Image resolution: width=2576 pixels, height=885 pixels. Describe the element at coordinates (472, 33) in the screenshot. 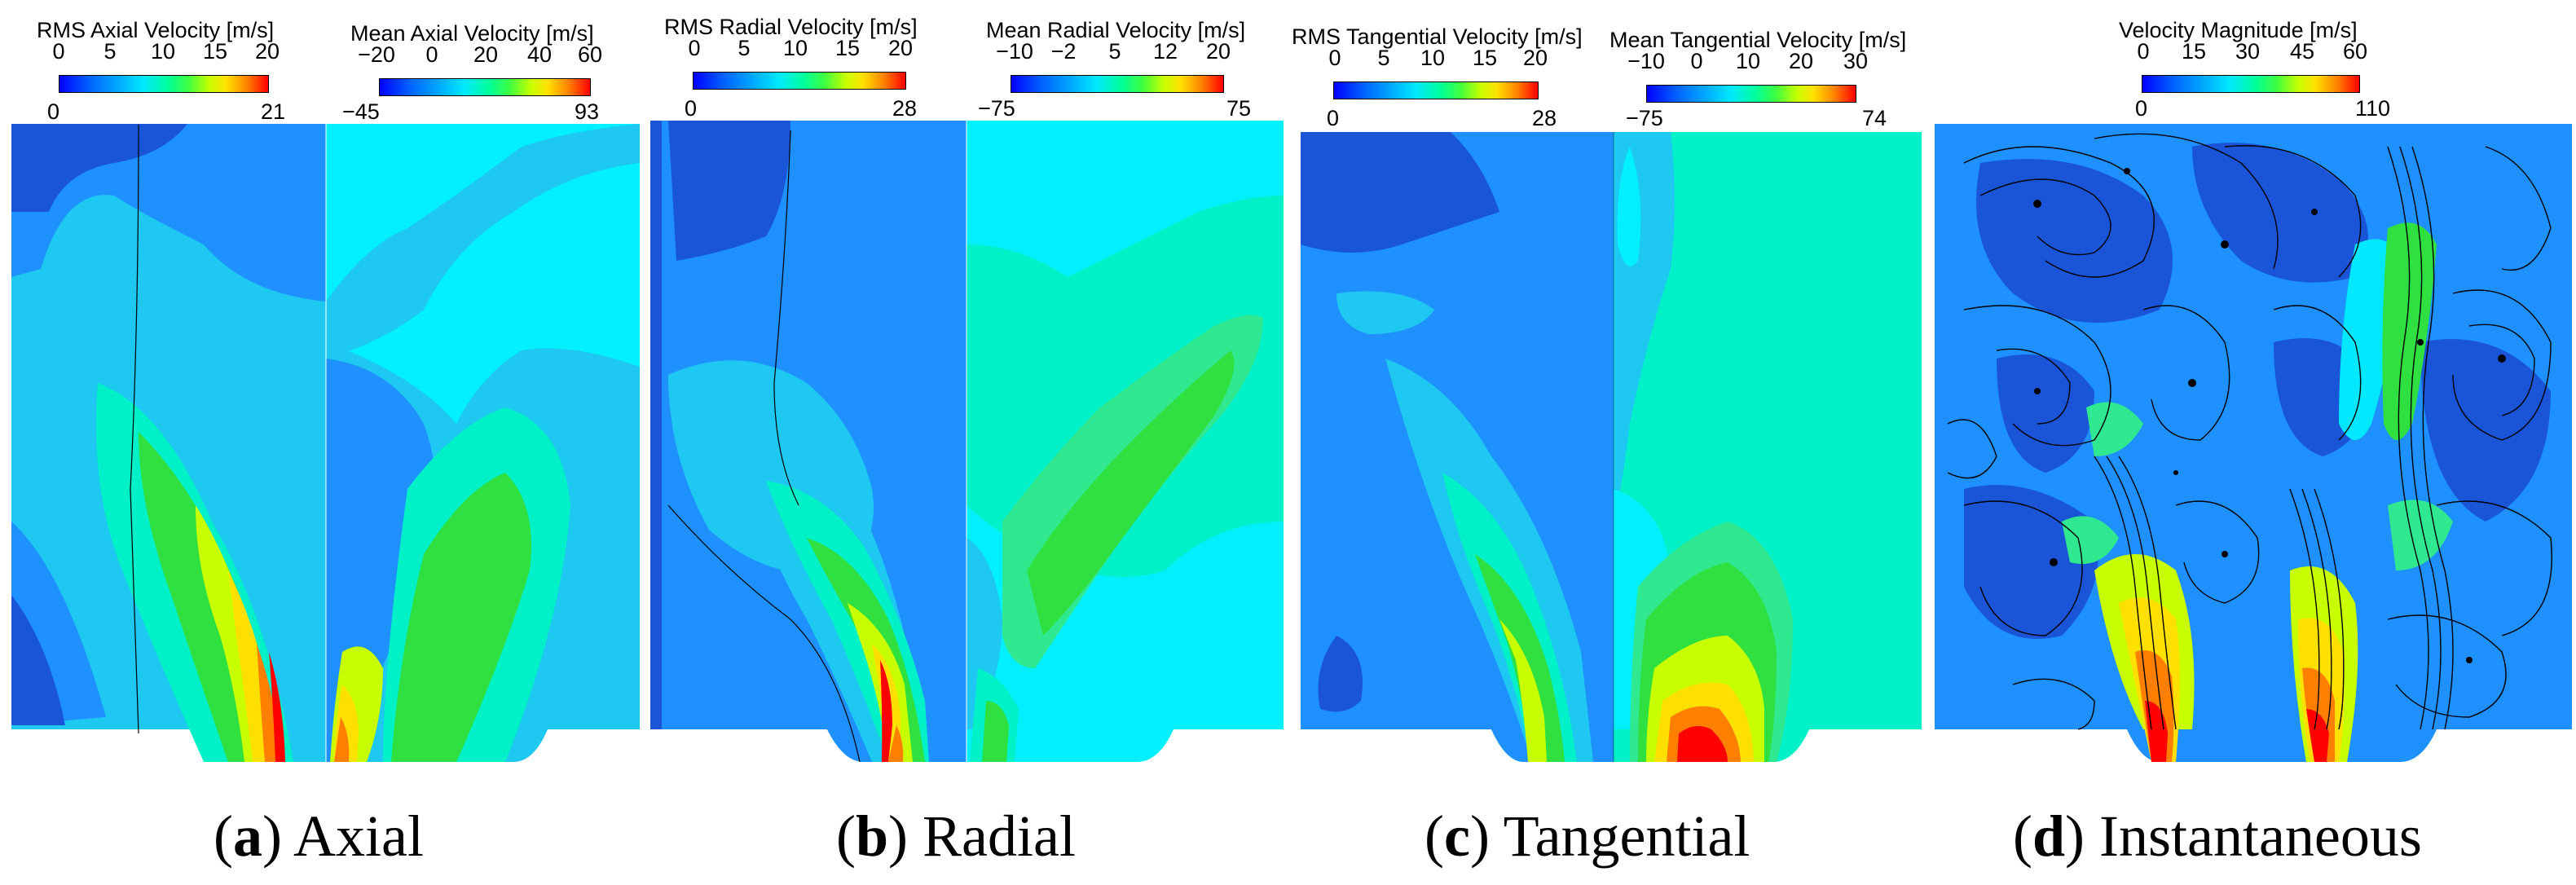

I see `colorbar-title: Mean Axial Velocity [m/s]` at that location.